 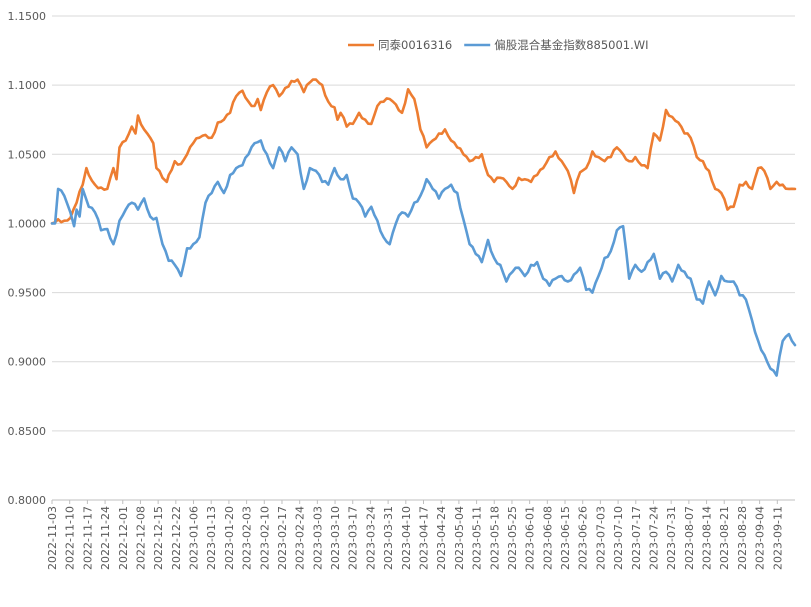 I want to click on x-tick-label: 2023-03-24, so click(x=370, y=538).